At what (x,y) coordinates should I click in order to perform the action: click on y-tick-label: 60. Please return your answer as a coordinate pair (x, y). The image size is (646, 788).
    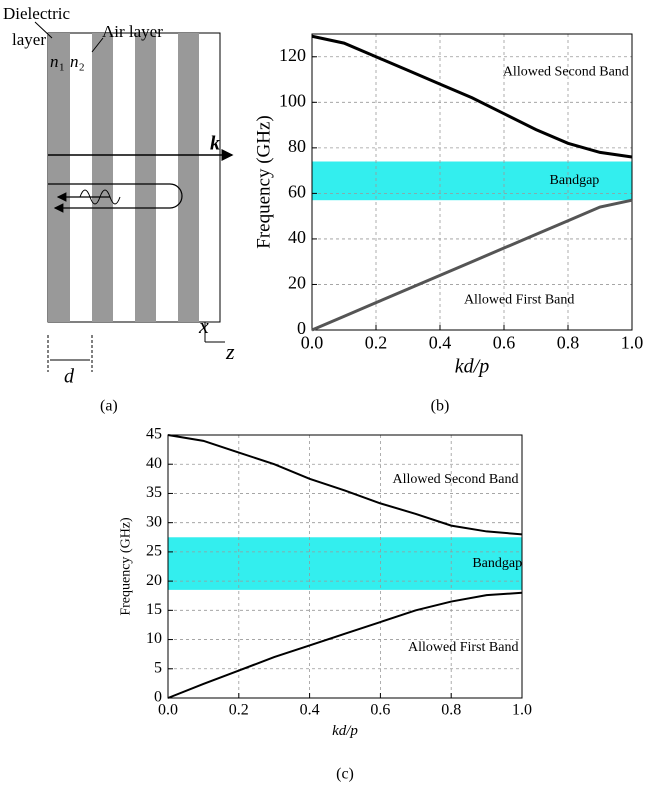
    Looking at the image, I should click on (297, 192).